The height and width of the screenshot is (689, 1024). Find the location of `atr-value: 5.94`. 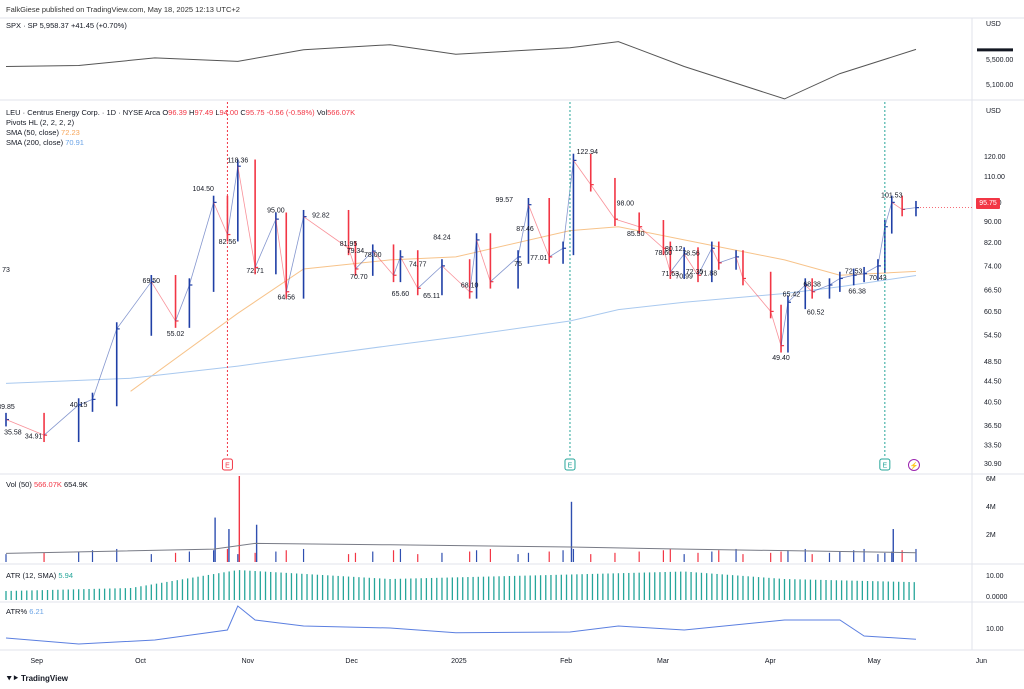

atr-value: 5.94 is located at coordinates (65, 575).